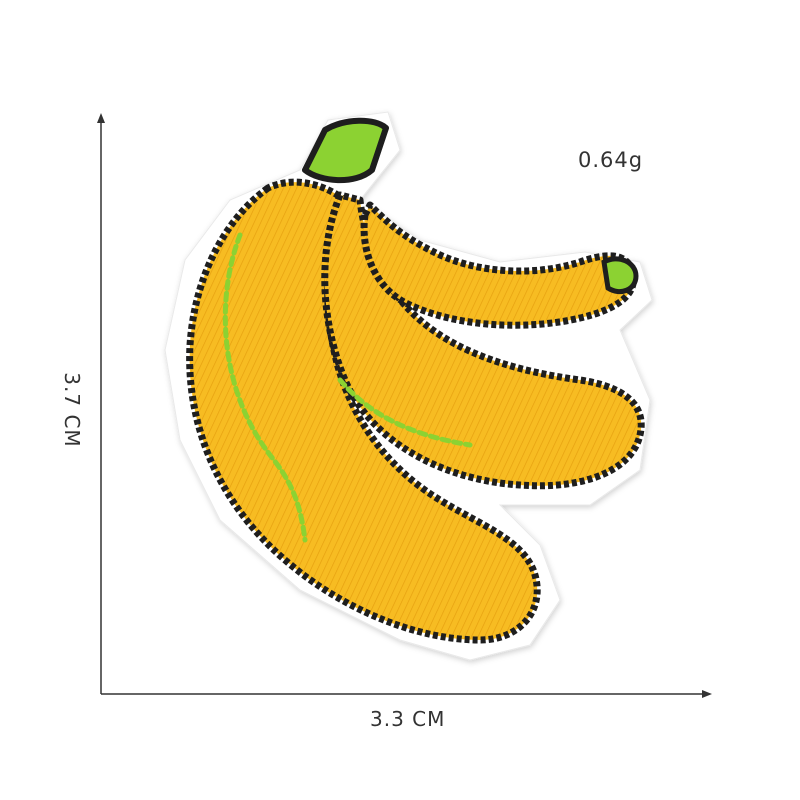 Image resolution: width=800 pixels, height=800 pixels. Describe the element at coordinates (620, 275) in the screenshot. I see `banana-tip` at that location.